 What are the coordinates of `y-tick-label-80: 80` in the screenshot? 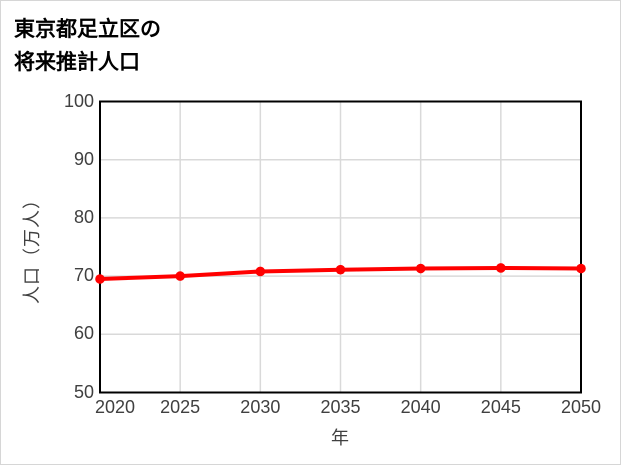 It's located at (83, 216).